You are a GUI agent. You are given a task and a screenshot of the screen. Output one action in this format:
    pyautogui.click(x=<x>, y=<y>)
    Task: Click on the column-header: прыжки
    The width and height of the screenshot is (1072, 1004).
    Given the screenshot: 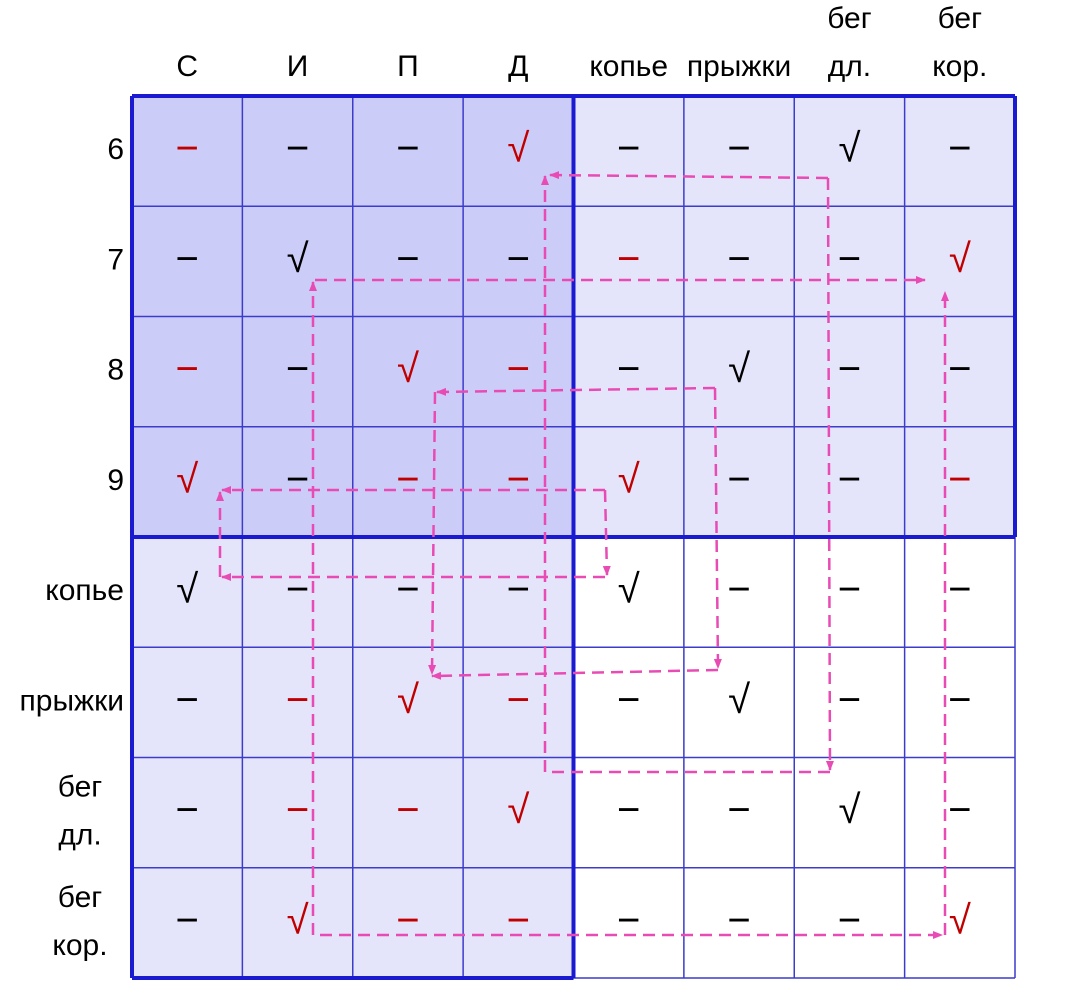 What is the action you would take?
    pyautogui.click(x=739, y=66)
    